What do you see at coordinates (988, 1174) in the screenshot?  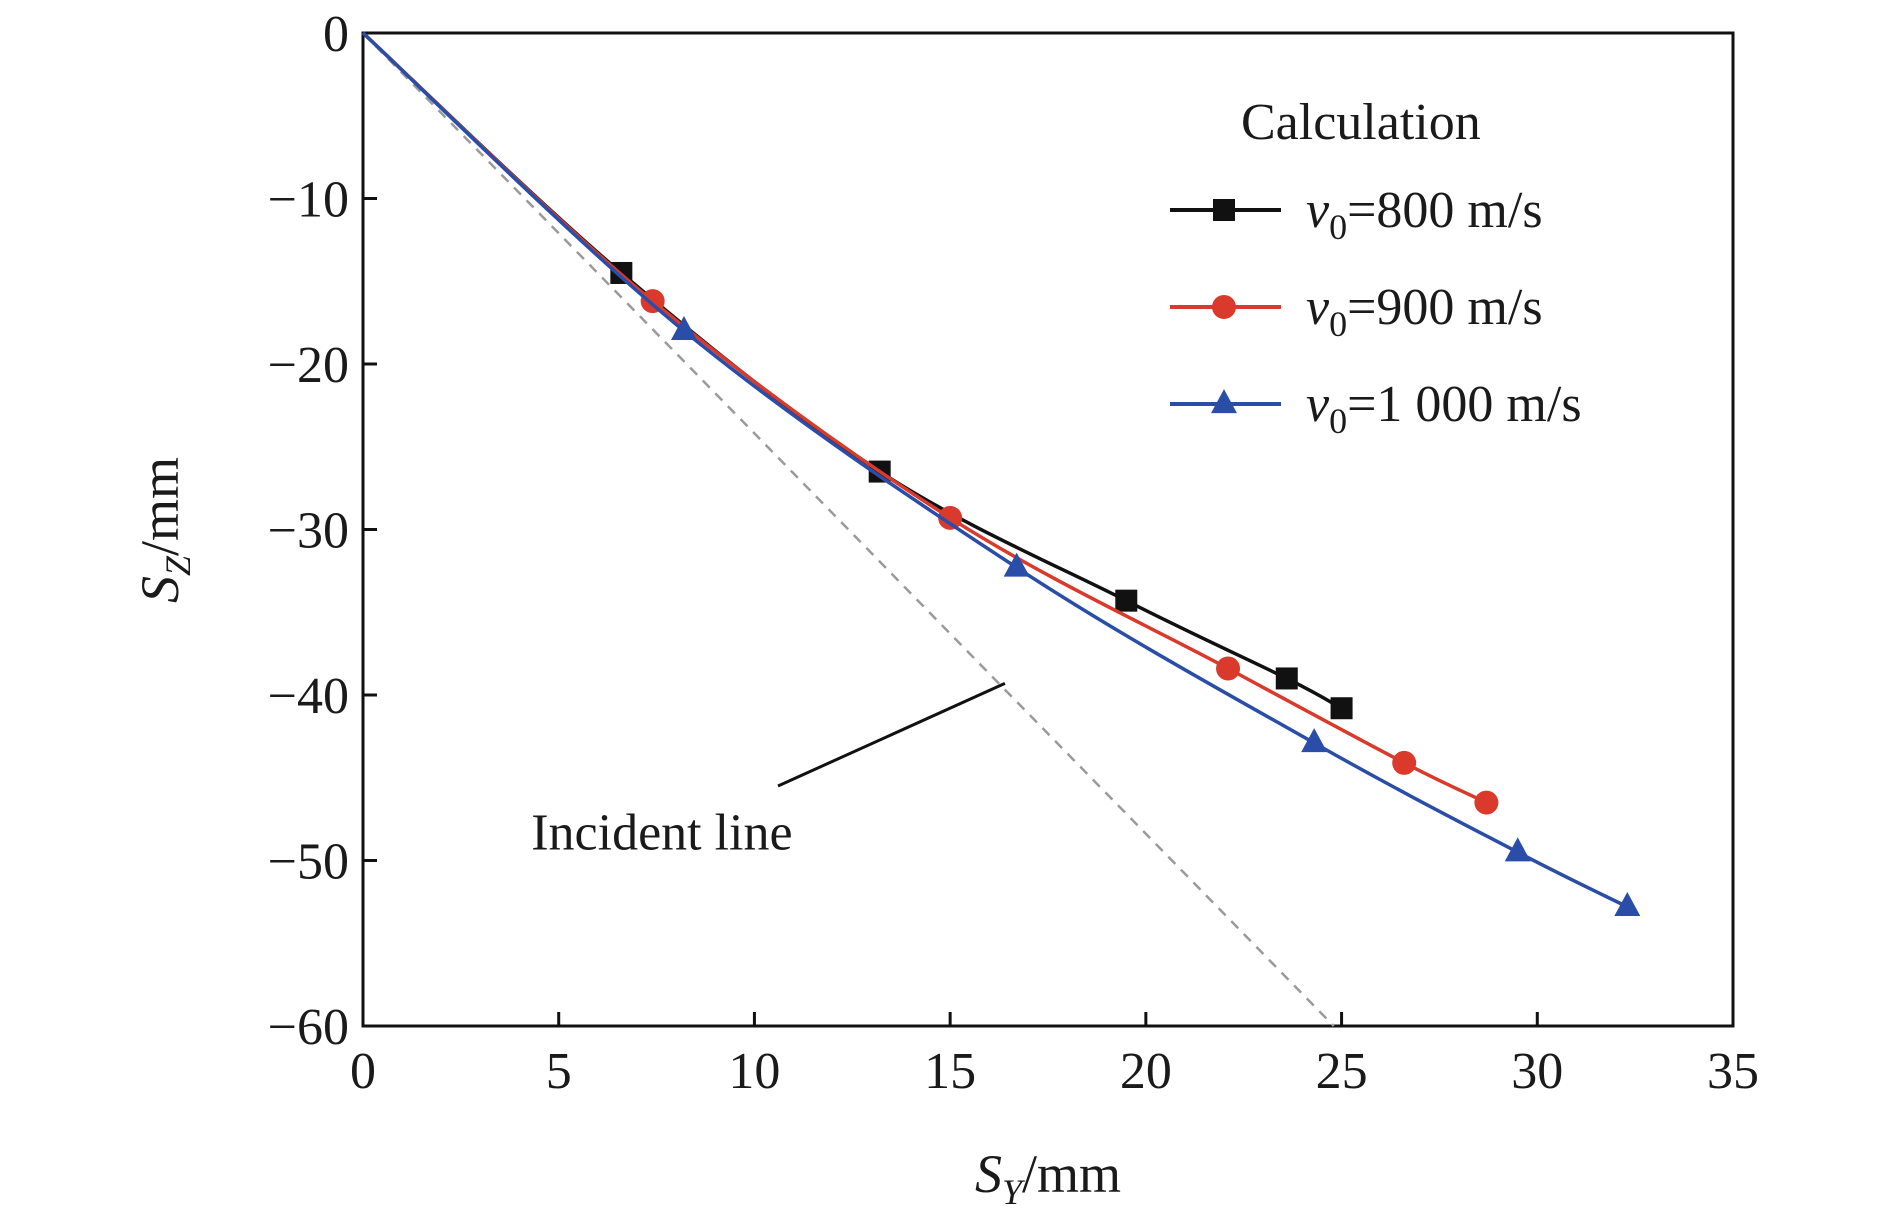 I see `x-axis-title-base: S` at bounding box center [988, 1174].